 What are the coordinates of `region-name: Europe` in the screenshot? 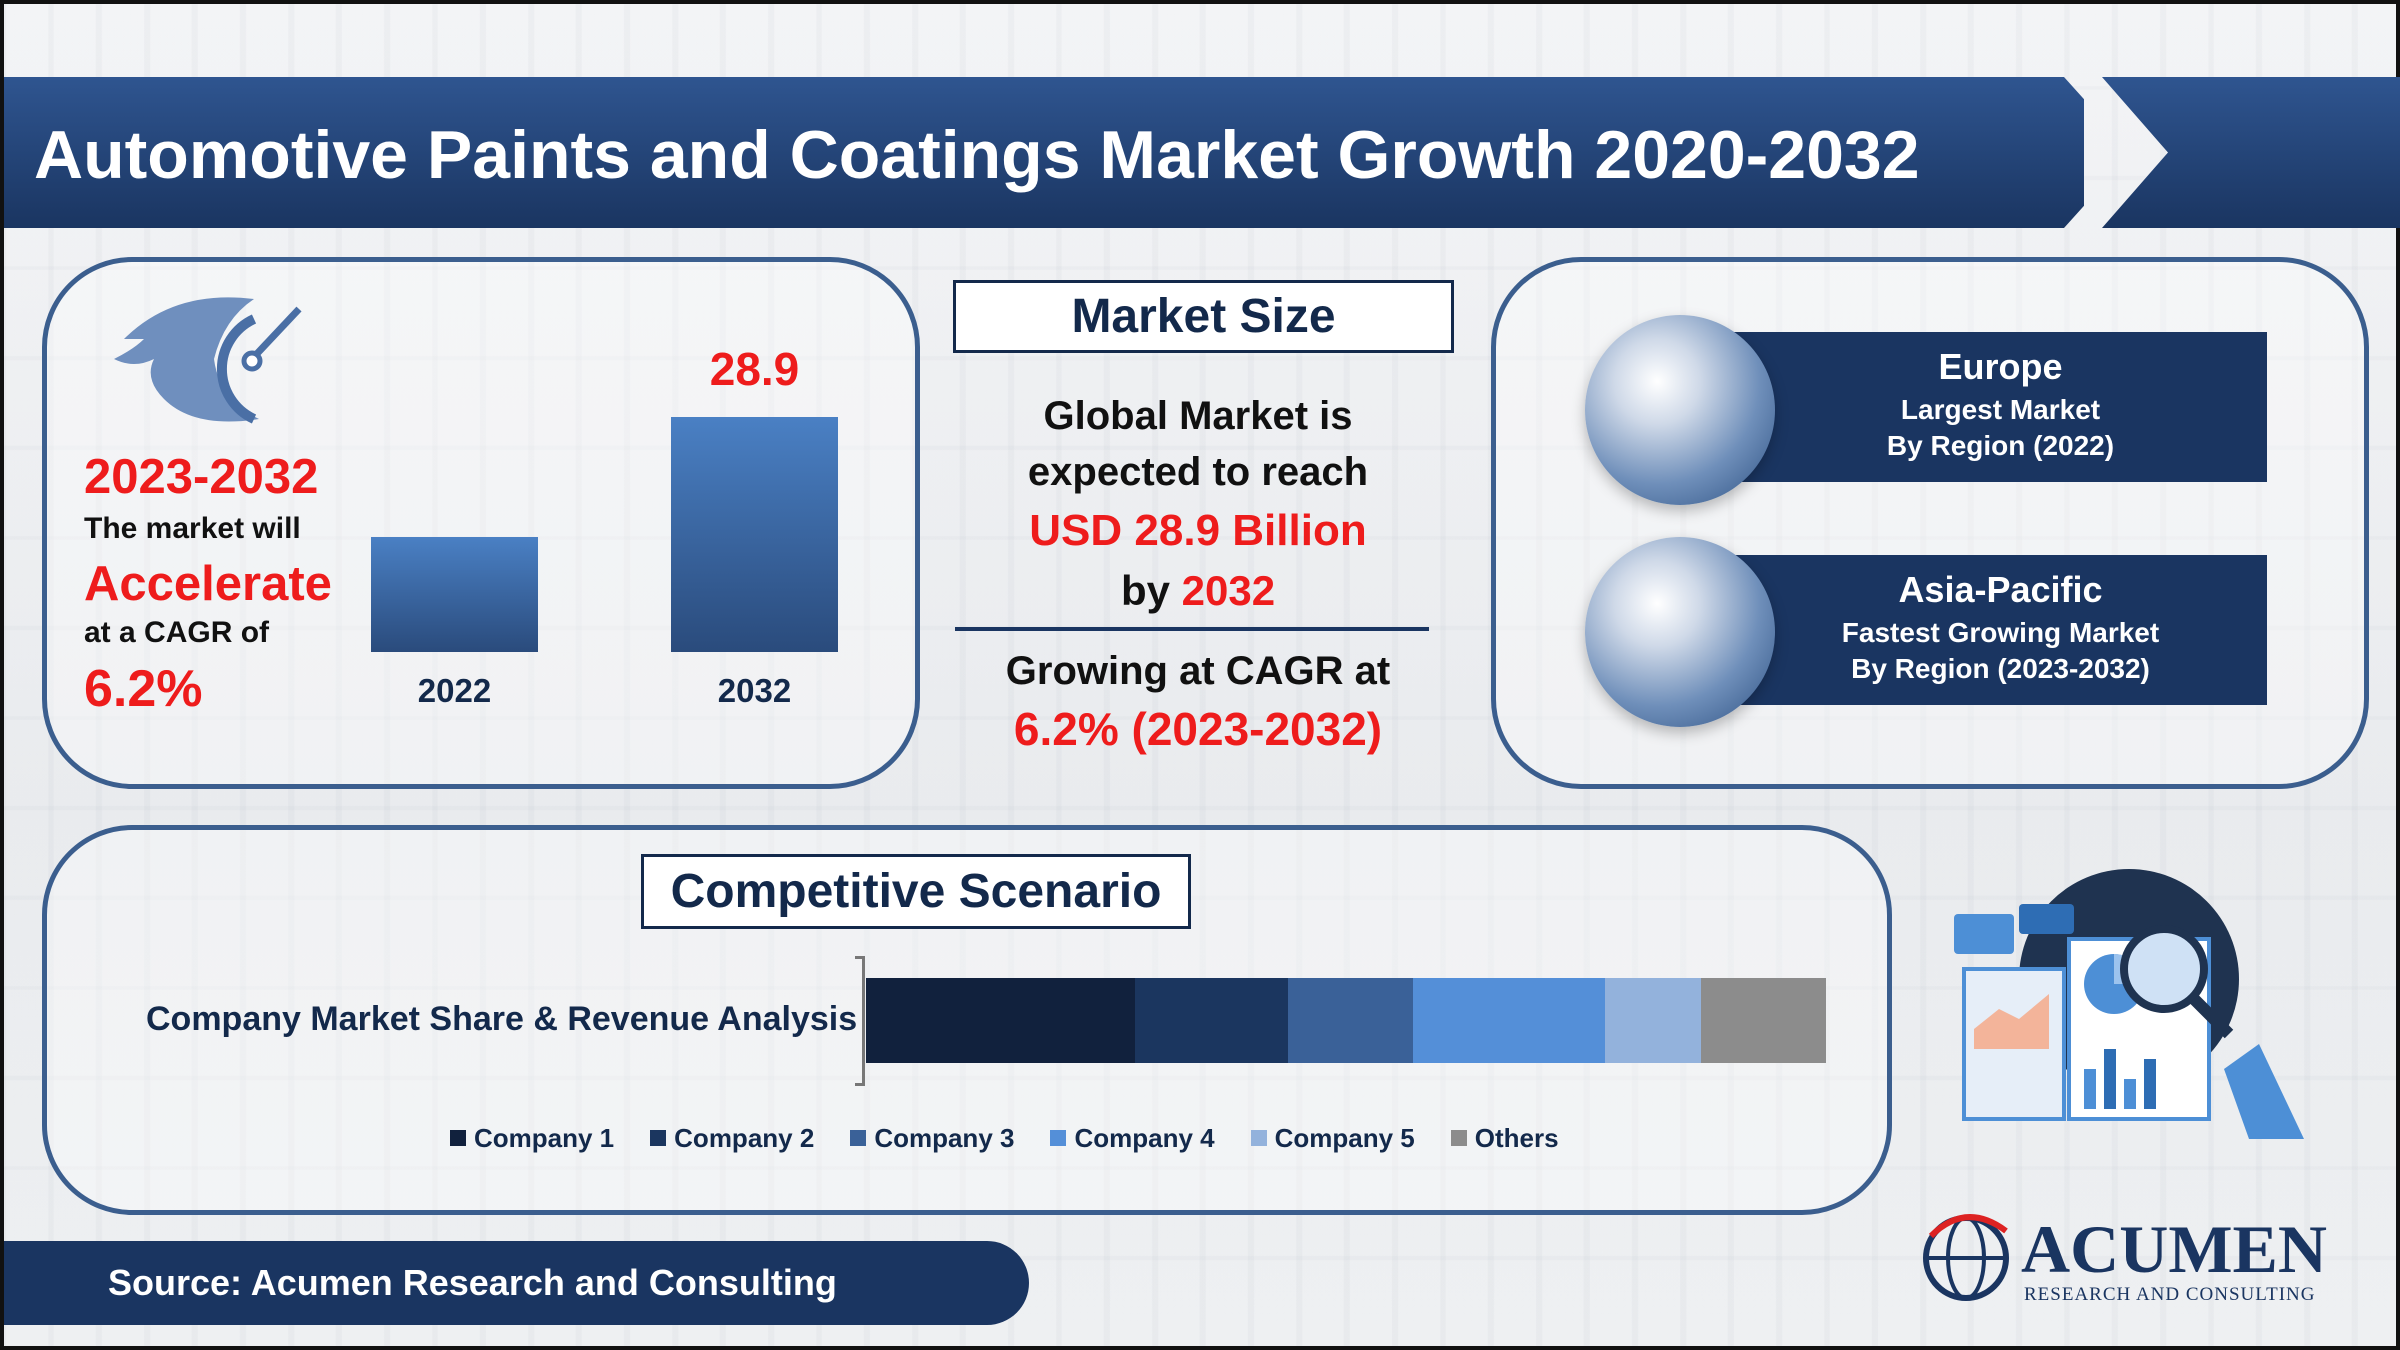 It's located at (2000, 366).